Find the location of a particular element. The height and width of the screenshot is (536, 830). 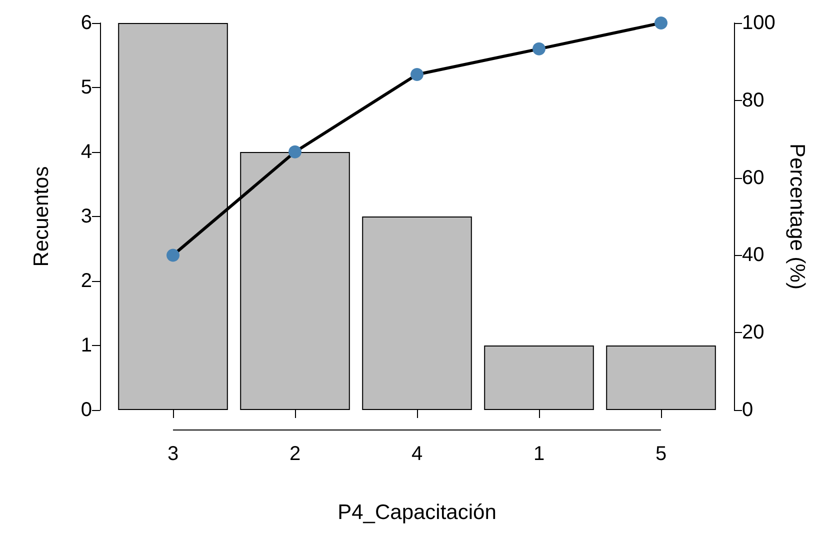

x-tick-label: 5 is located at coordinates (661, 454).